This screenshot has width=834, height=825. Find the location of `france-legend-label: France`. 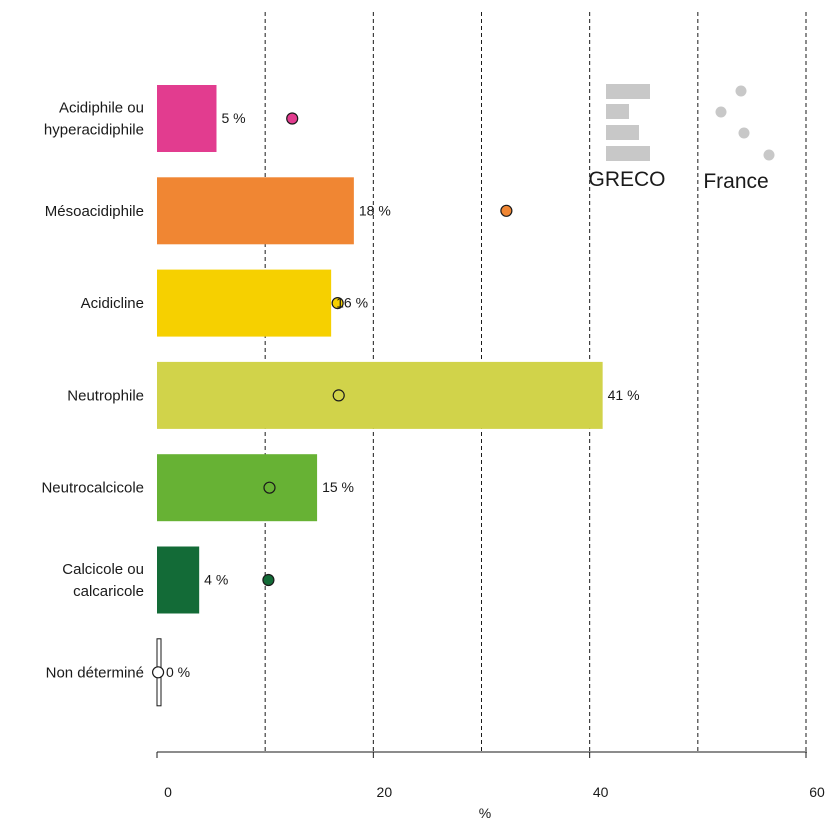

france-legend-label: France is located at coordinates (735, 181).